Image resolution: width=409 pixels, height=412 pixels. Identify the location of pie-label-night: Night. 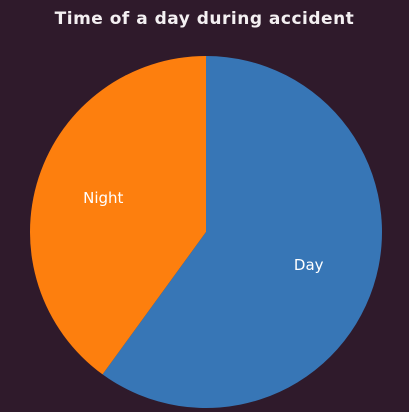
(103, 198).